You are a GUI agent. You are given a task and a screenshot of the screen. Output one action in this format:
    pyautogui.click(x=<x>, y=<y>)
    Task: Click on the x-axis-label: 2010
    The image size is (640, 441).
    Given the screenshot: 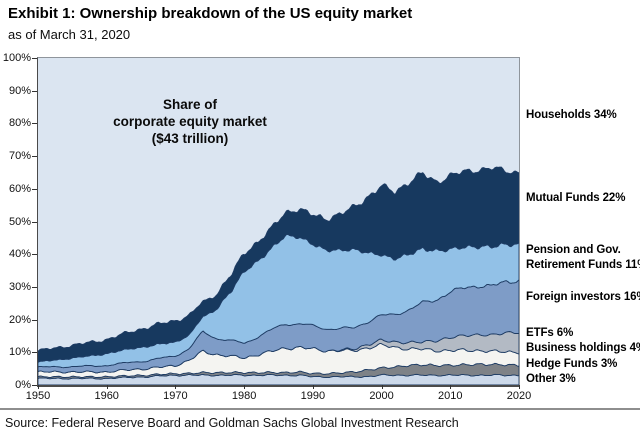 What is the action you would take?
    pyautogui.click(x=450, y=396)
    